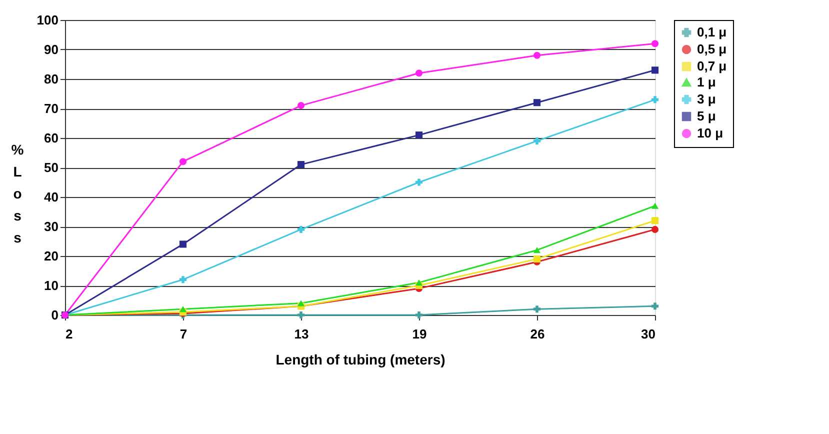 Image resolution: width=829 pixels, height=434 pixels. Describe the element at coordinates (51, 79) in the screenshot. I see `y-tick-label: 80` at that location.